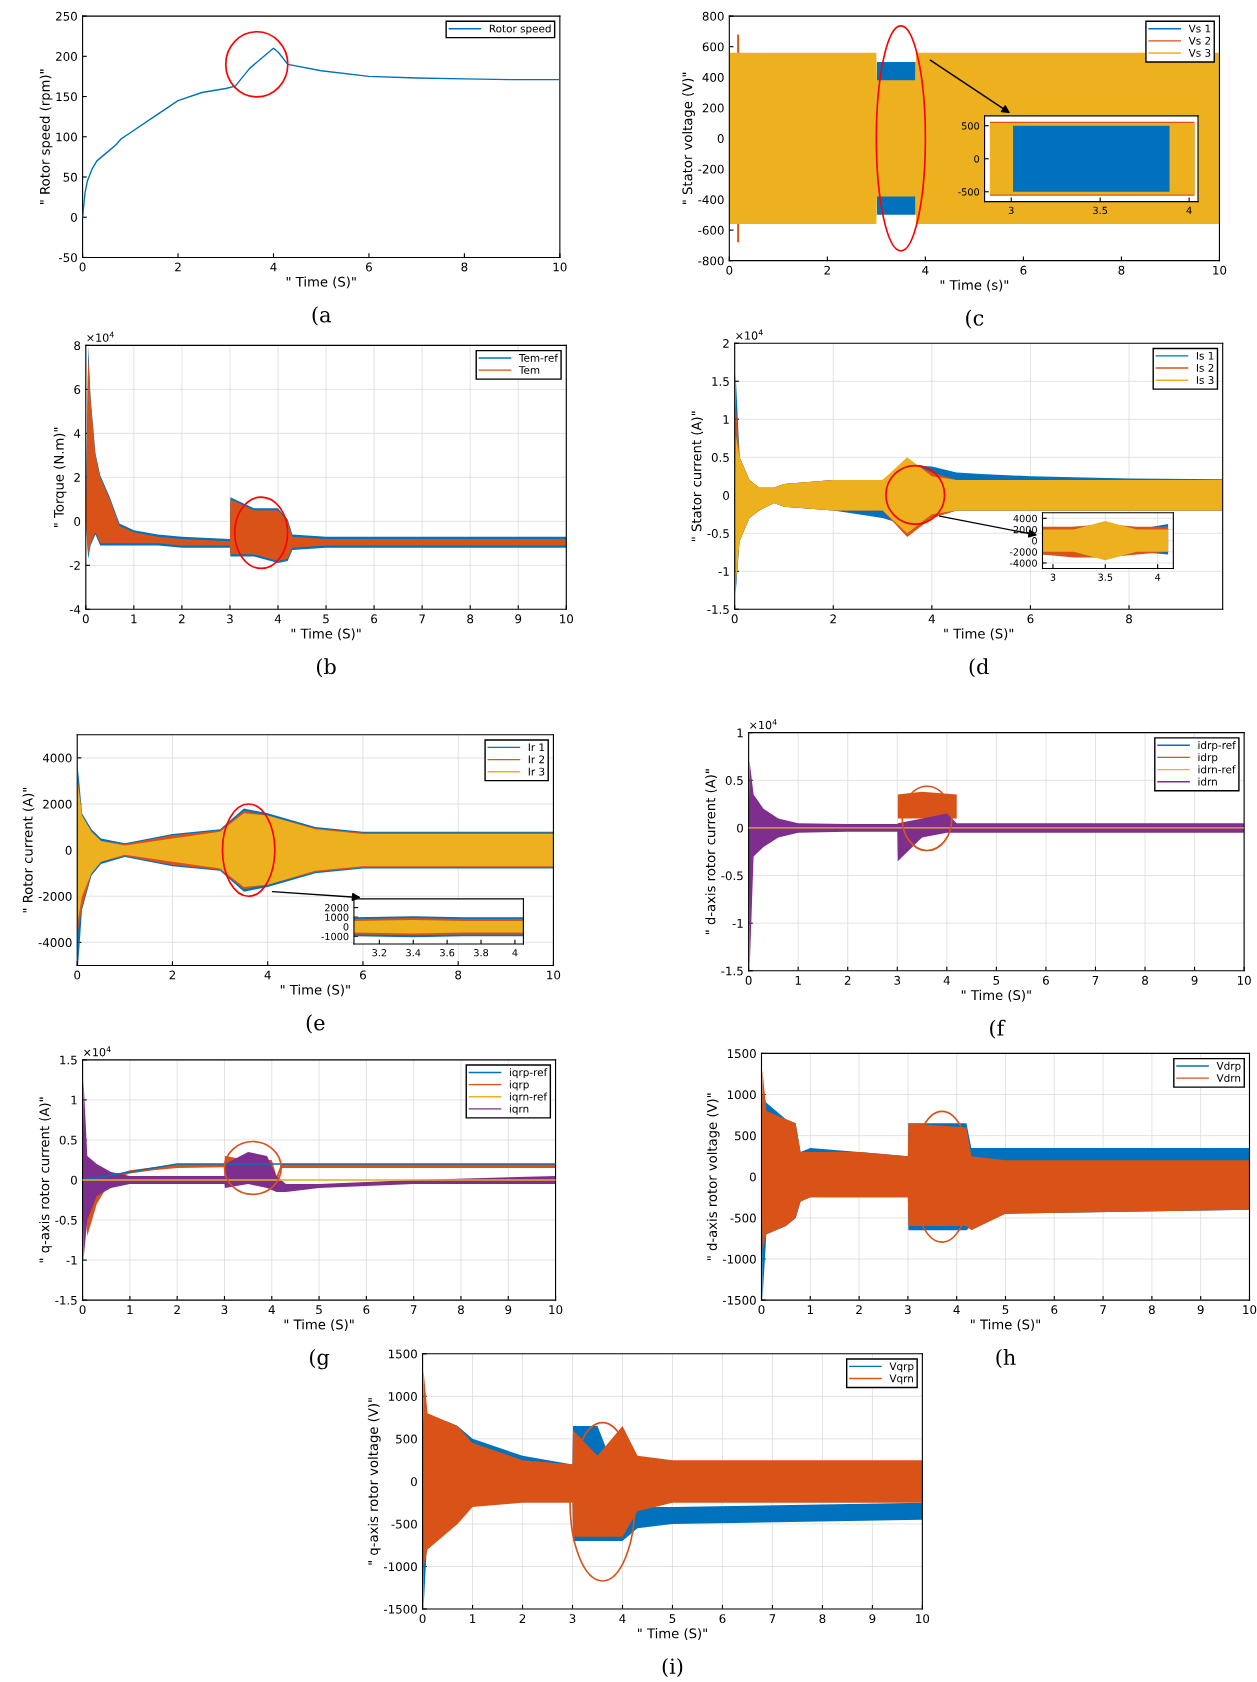  I want to click on y-tick-label: 800, so click(713, 16).